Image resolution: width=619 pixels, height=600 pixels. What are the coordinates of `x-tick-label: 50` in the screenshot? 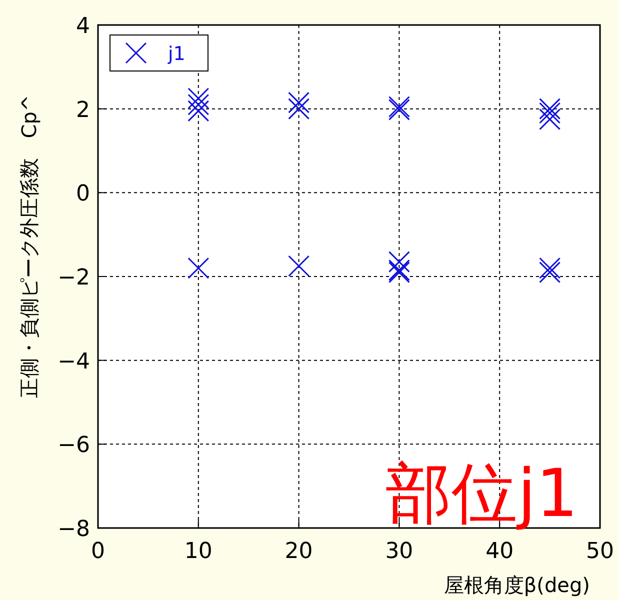 It's located at (600, 551).